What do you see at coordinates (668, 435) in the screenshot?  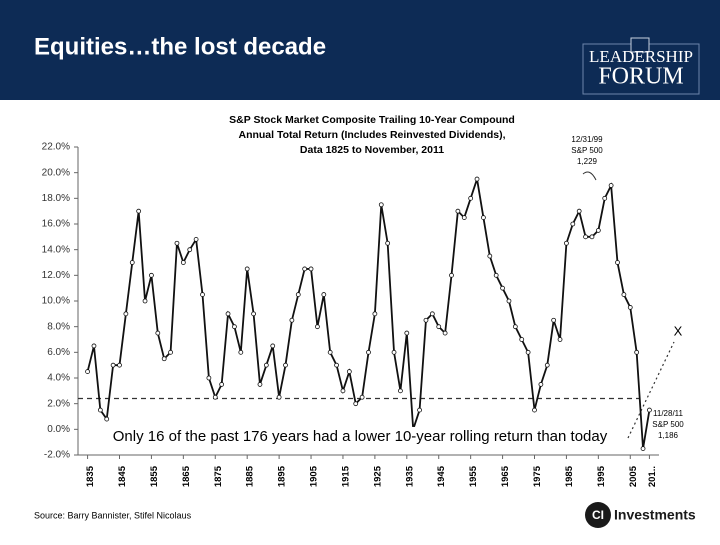 I see `annotation: 1,186` at bounding box center [668, 435].